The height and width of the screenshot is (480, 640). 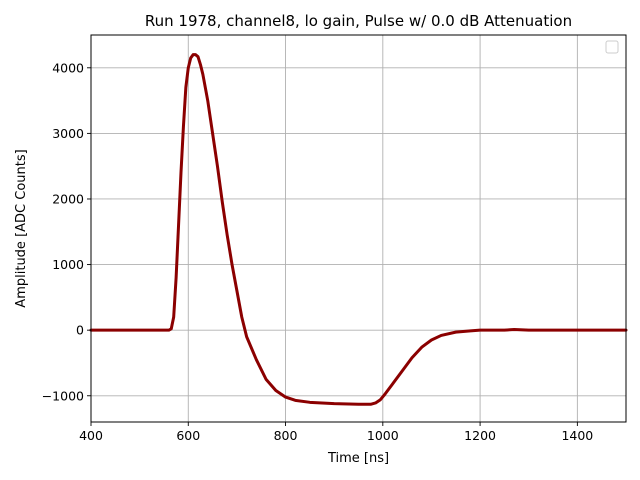 What do you see at coordinates (21, 228) in the screenshot?
I see `y-axis-label: Amplitude [ADC Counts]` at bounding box center [21, 228].